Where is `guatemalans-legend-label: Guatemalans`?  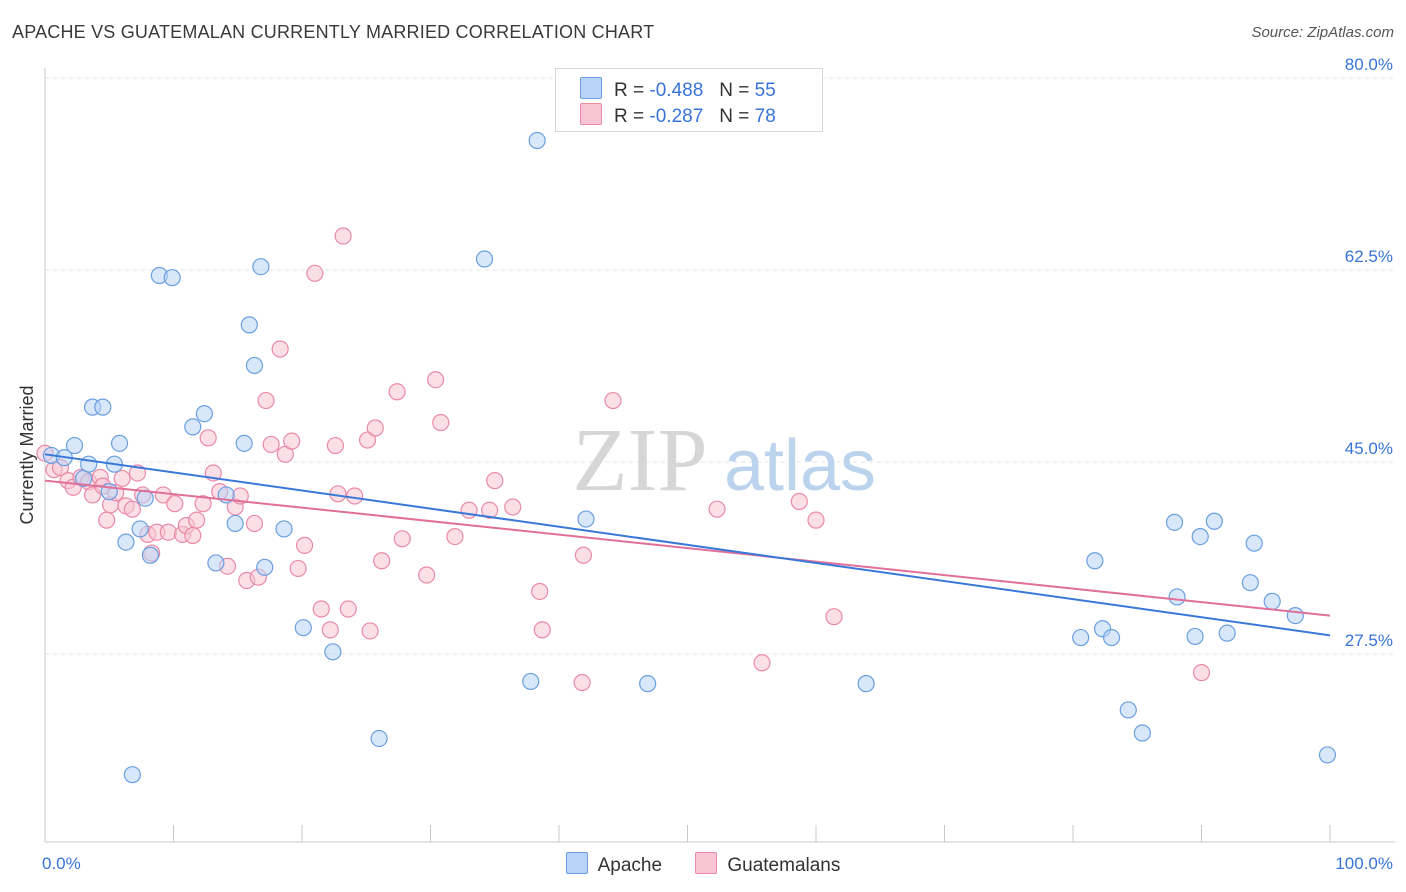
guatemalans-legend-label: Guatemalans is located at coordinates (784, 865).